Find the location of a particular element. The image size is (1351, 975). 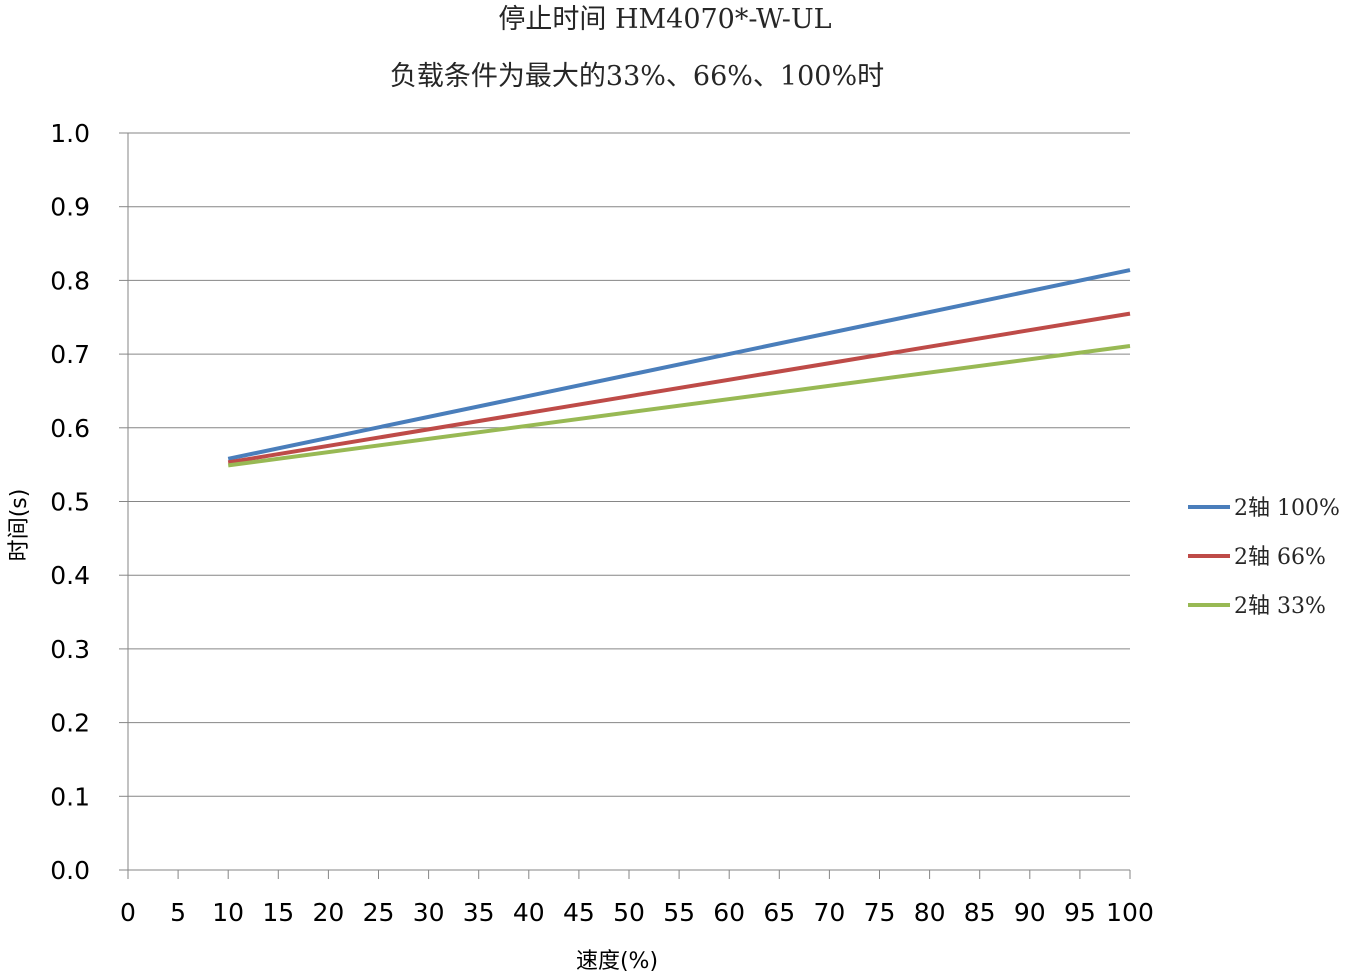

y-tick-label: 0.7 is located at coordinates (70, 354).